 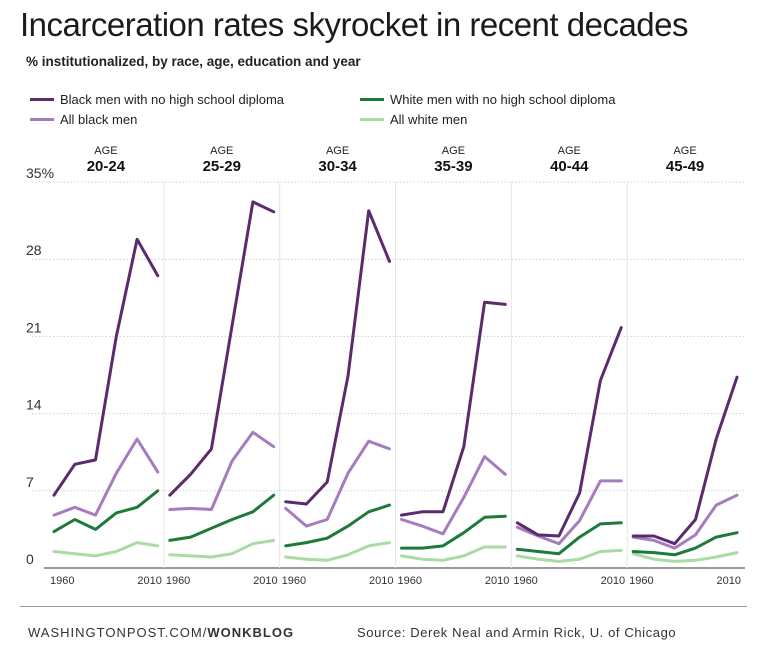 I want to click on legend-label: All white men, so click(x=429, y=119).